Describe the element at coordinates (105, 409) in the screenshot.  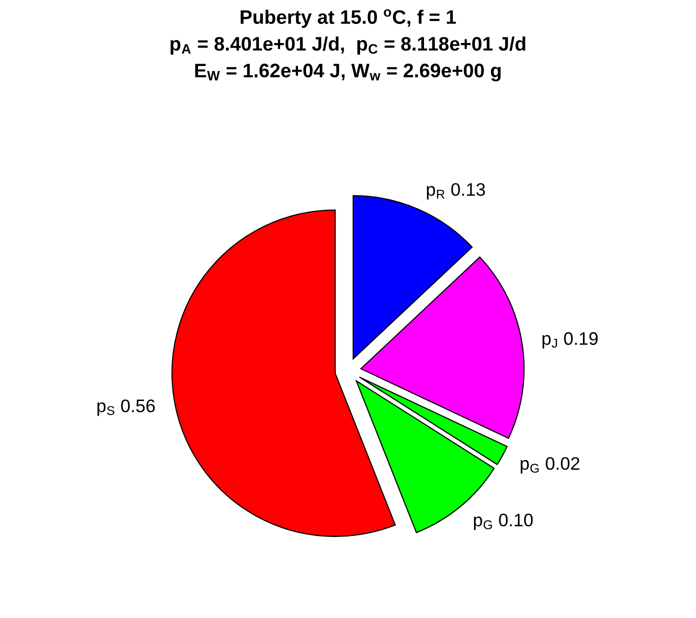
I see `slice-label: p$_{S}$` at that location.